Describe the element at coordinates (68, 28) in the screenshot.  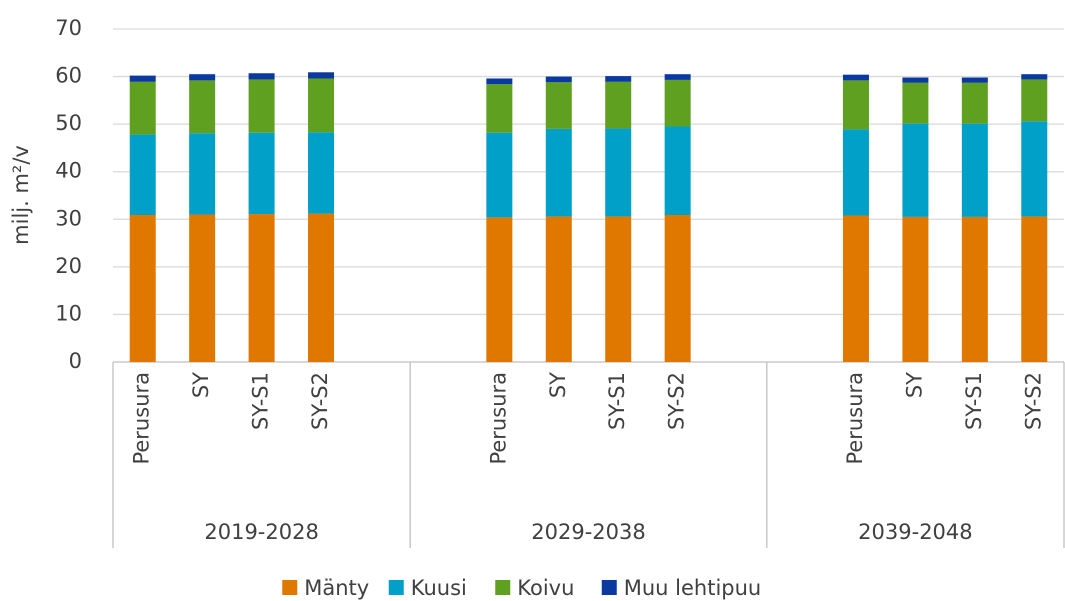
I see `y-tick-label: 70` at that location.